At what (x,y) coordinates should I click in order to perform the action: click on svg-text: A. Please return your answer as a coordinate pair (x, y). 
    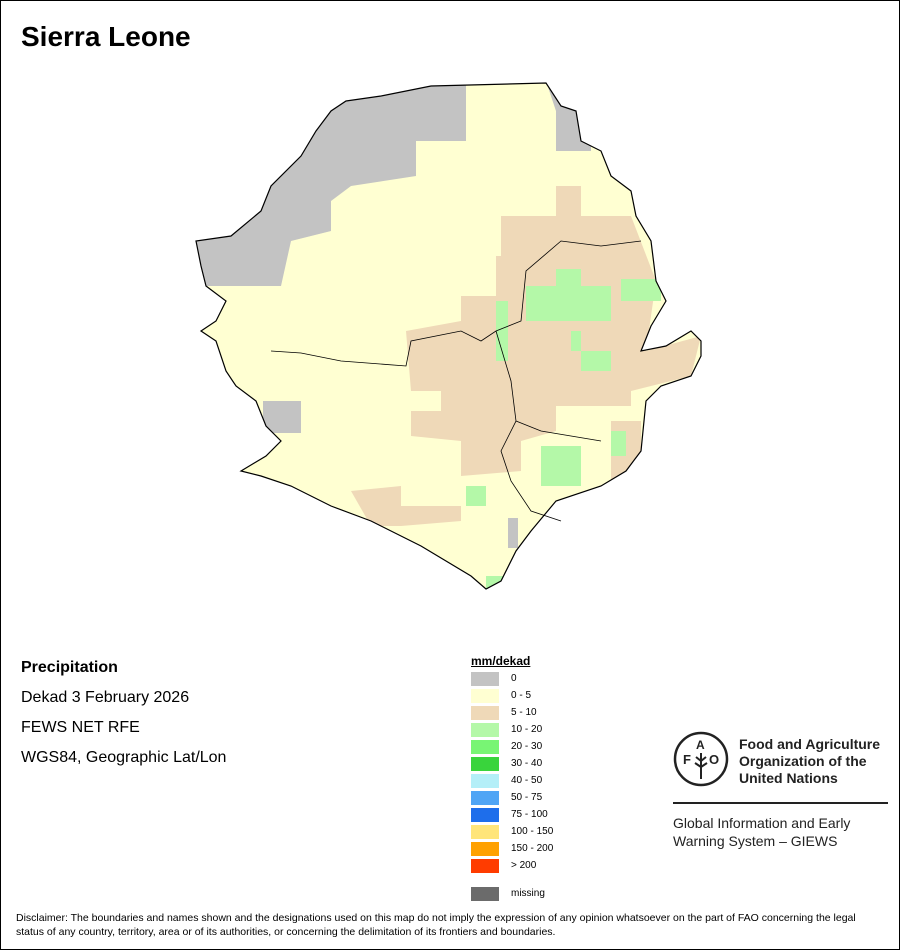
    Looking at the image, I should click on (700, 745).